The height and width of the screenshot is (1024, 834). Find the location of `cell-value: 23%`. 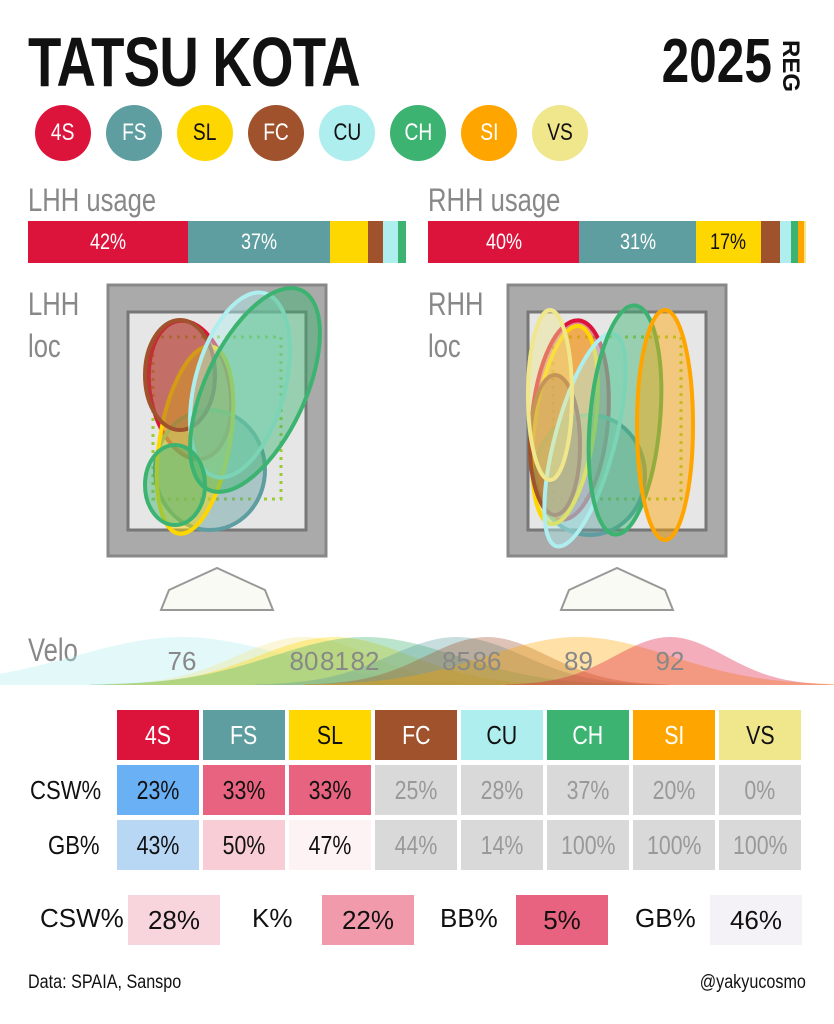

cell-value: 23% is located at coordinates (158, 789).